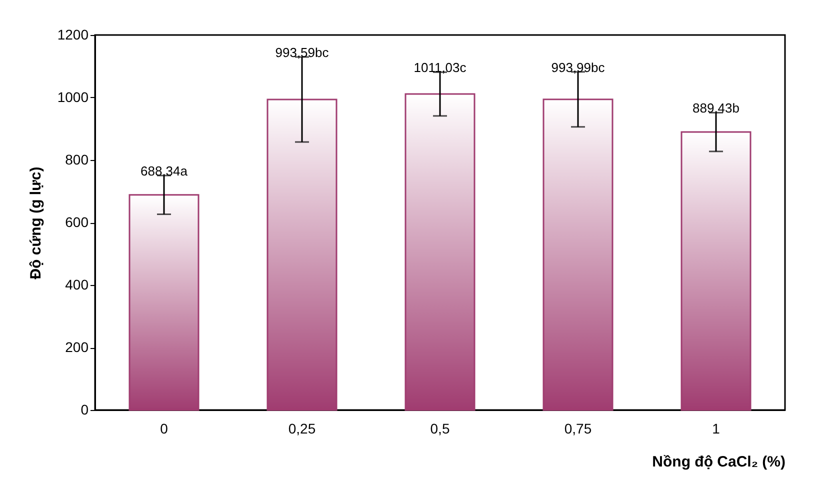  What do you see at coordinates (716, 428) in the screenshot?
I see `x-tick-label: 1` at bounding box center [716, 428].